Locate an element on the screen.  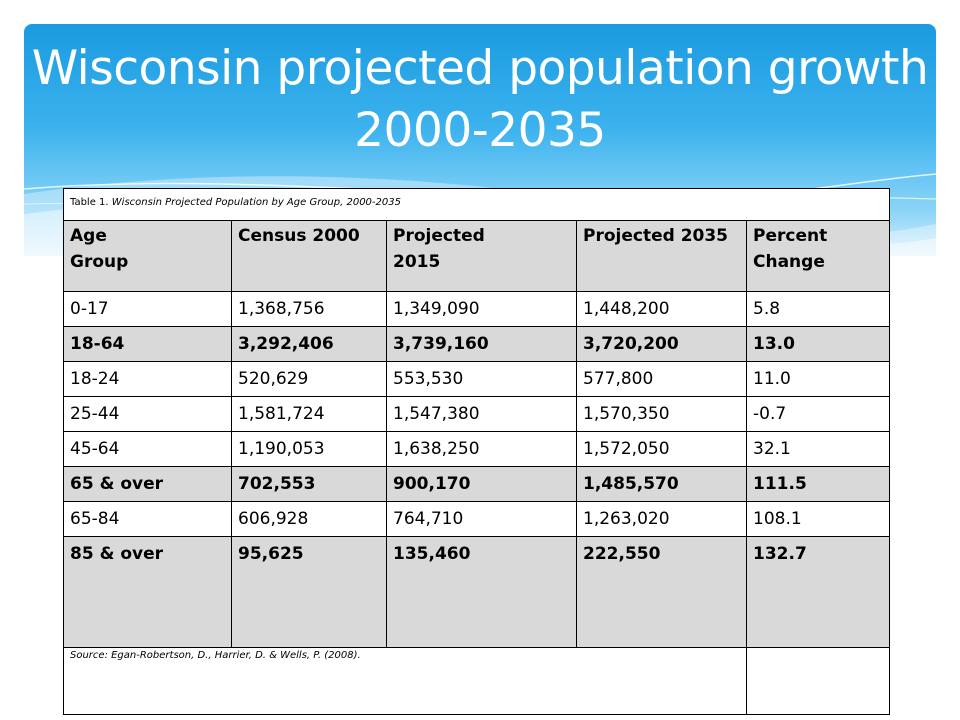
value-cell: 1,485,570 is located at coordinates (661, 484).